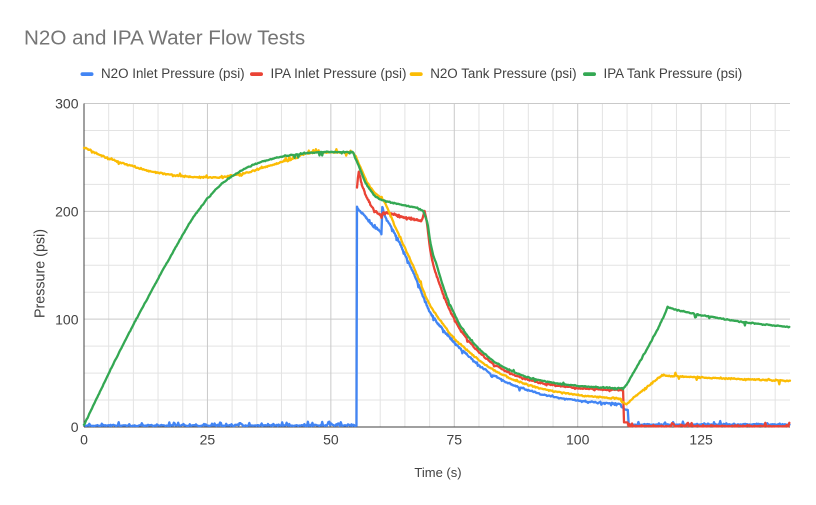 This screenshot has width=816, height=505. What do you see at coordinates (208, 440) in the screenshot?
I see `svg-text: 25` at bounding box center [208, 440].